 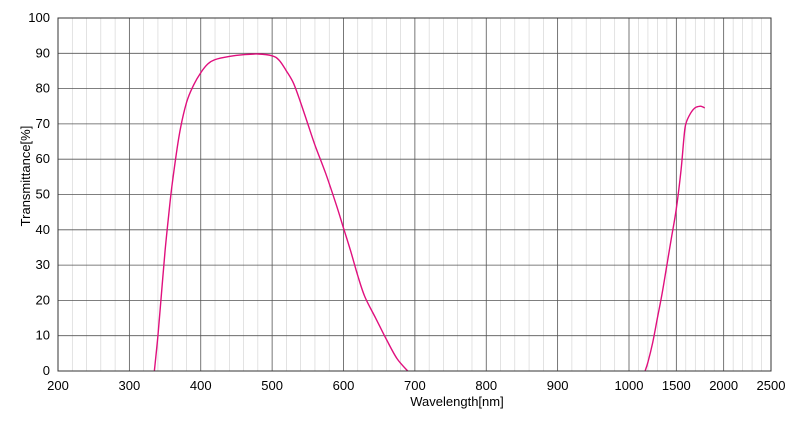 I want to click on x-tick-label: 500, so click(x=272, y=385).